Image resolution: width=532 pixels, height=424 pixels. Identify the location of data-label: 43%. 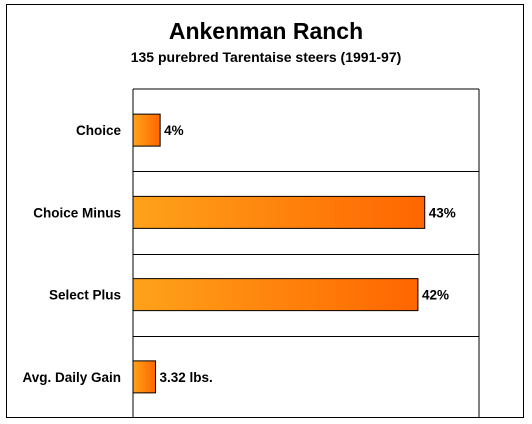
(442, 212).